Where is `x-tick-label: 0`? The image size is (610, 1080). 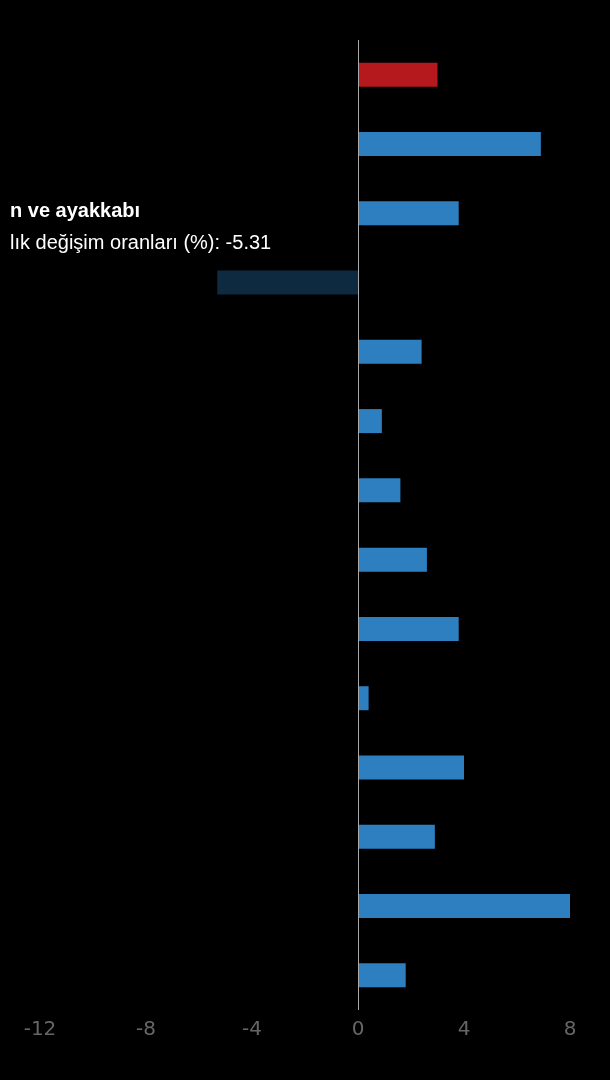 x-tick-label: 0 is located at coordinates (358, 1028).